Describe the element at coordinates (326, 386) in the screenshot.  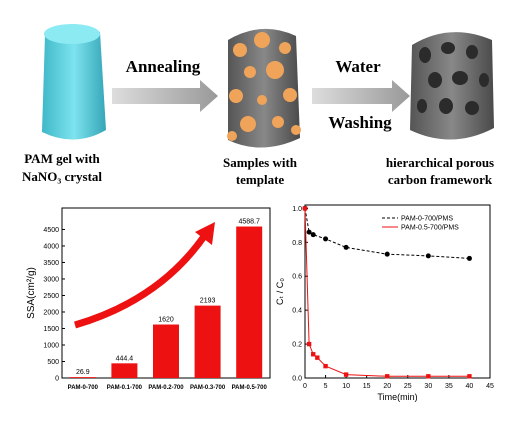
I see `x-tick-label: 5` at that location.